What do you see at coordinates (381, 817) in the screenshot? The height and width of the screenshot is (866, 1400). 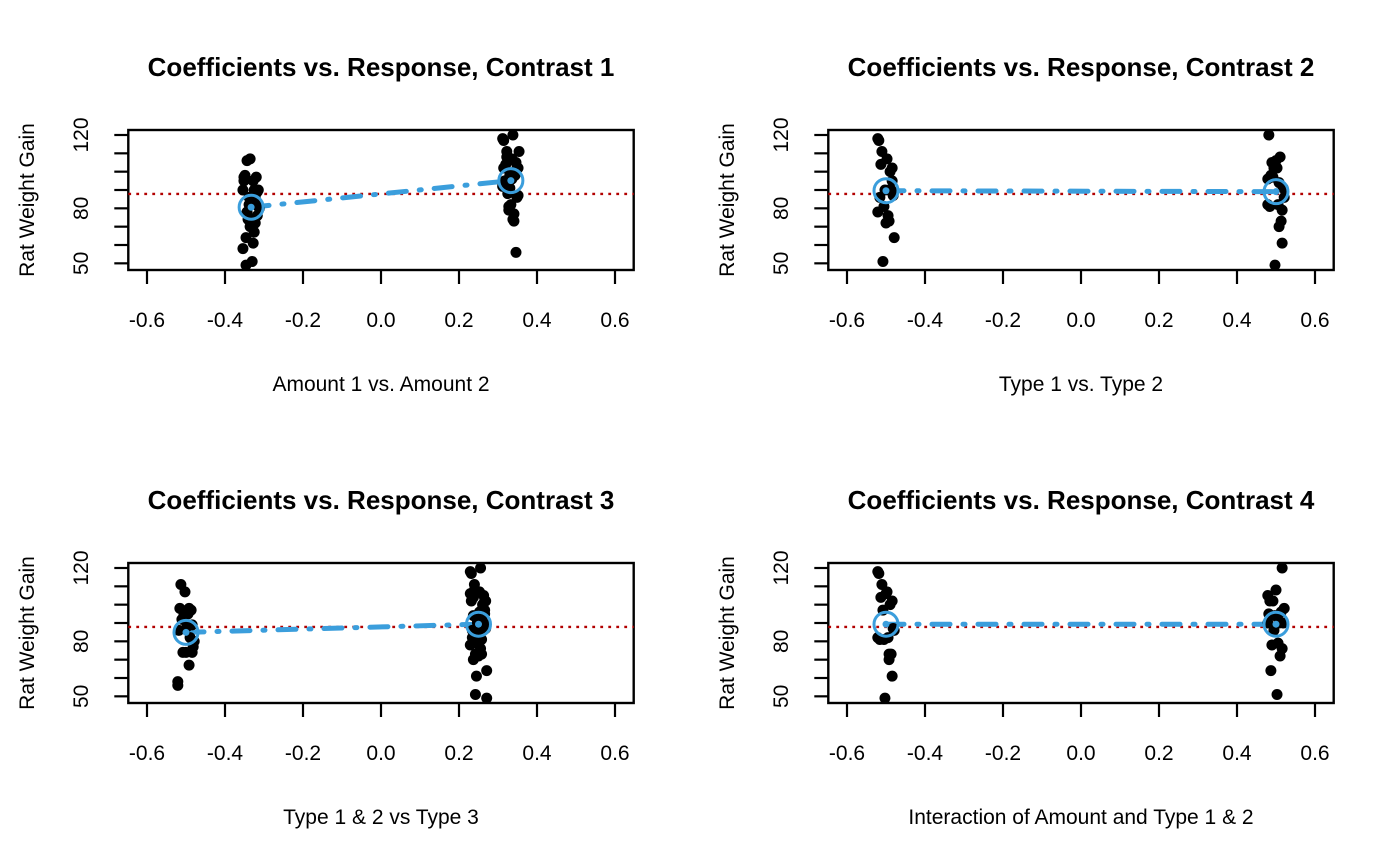 I see `x-axis-label: Type 1 & 2 vs Type 3` at bounding box center [381, 817].